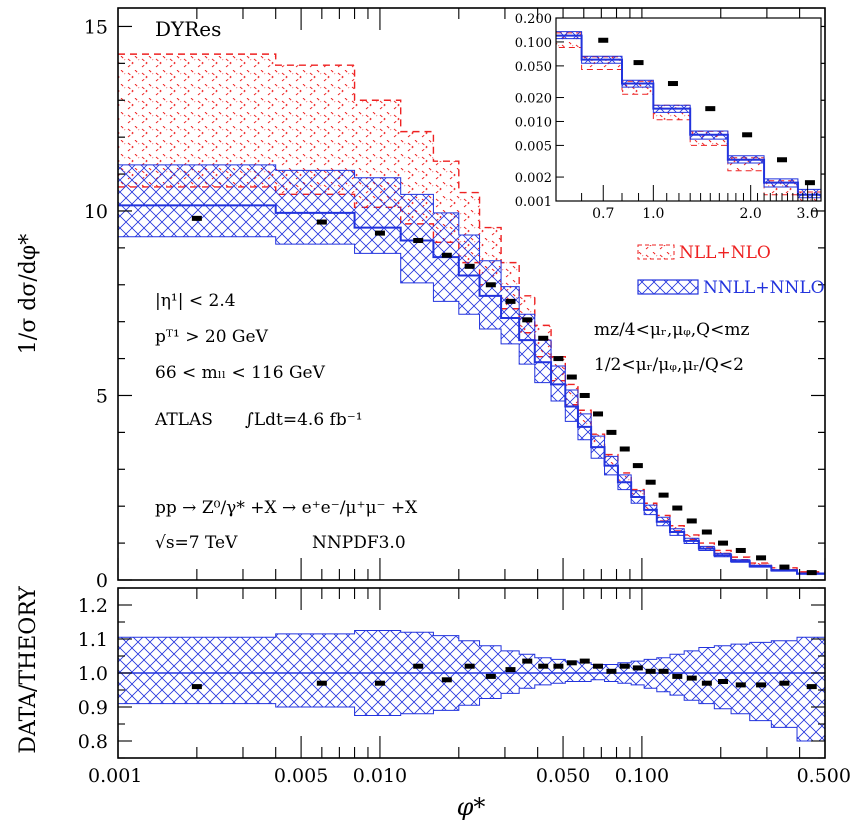  What do you see at coordinates (731, 270) in the screenshot?
I see `legend: NLL+NLO NNLL+NNLO` at bounding box center [731, 270].